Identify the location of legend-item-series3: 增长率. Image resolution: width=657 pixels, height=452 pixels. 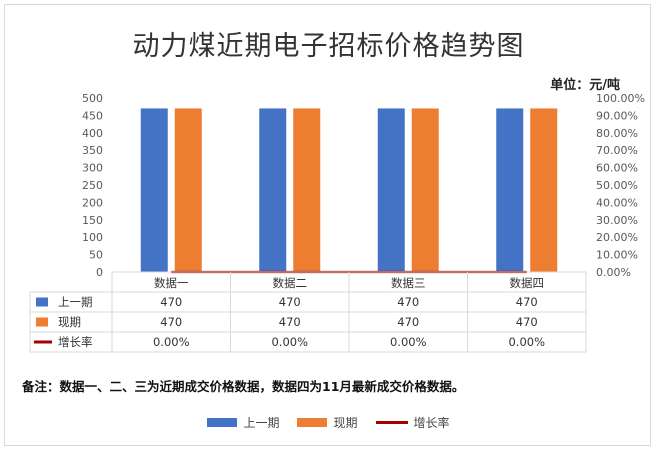
(412, 422).